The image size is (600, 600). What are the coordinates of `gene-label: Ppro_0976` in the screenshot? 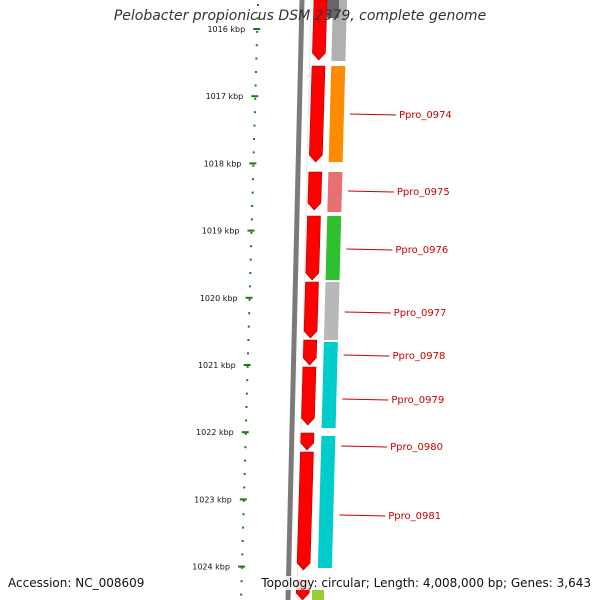 It's located at (421, 250).